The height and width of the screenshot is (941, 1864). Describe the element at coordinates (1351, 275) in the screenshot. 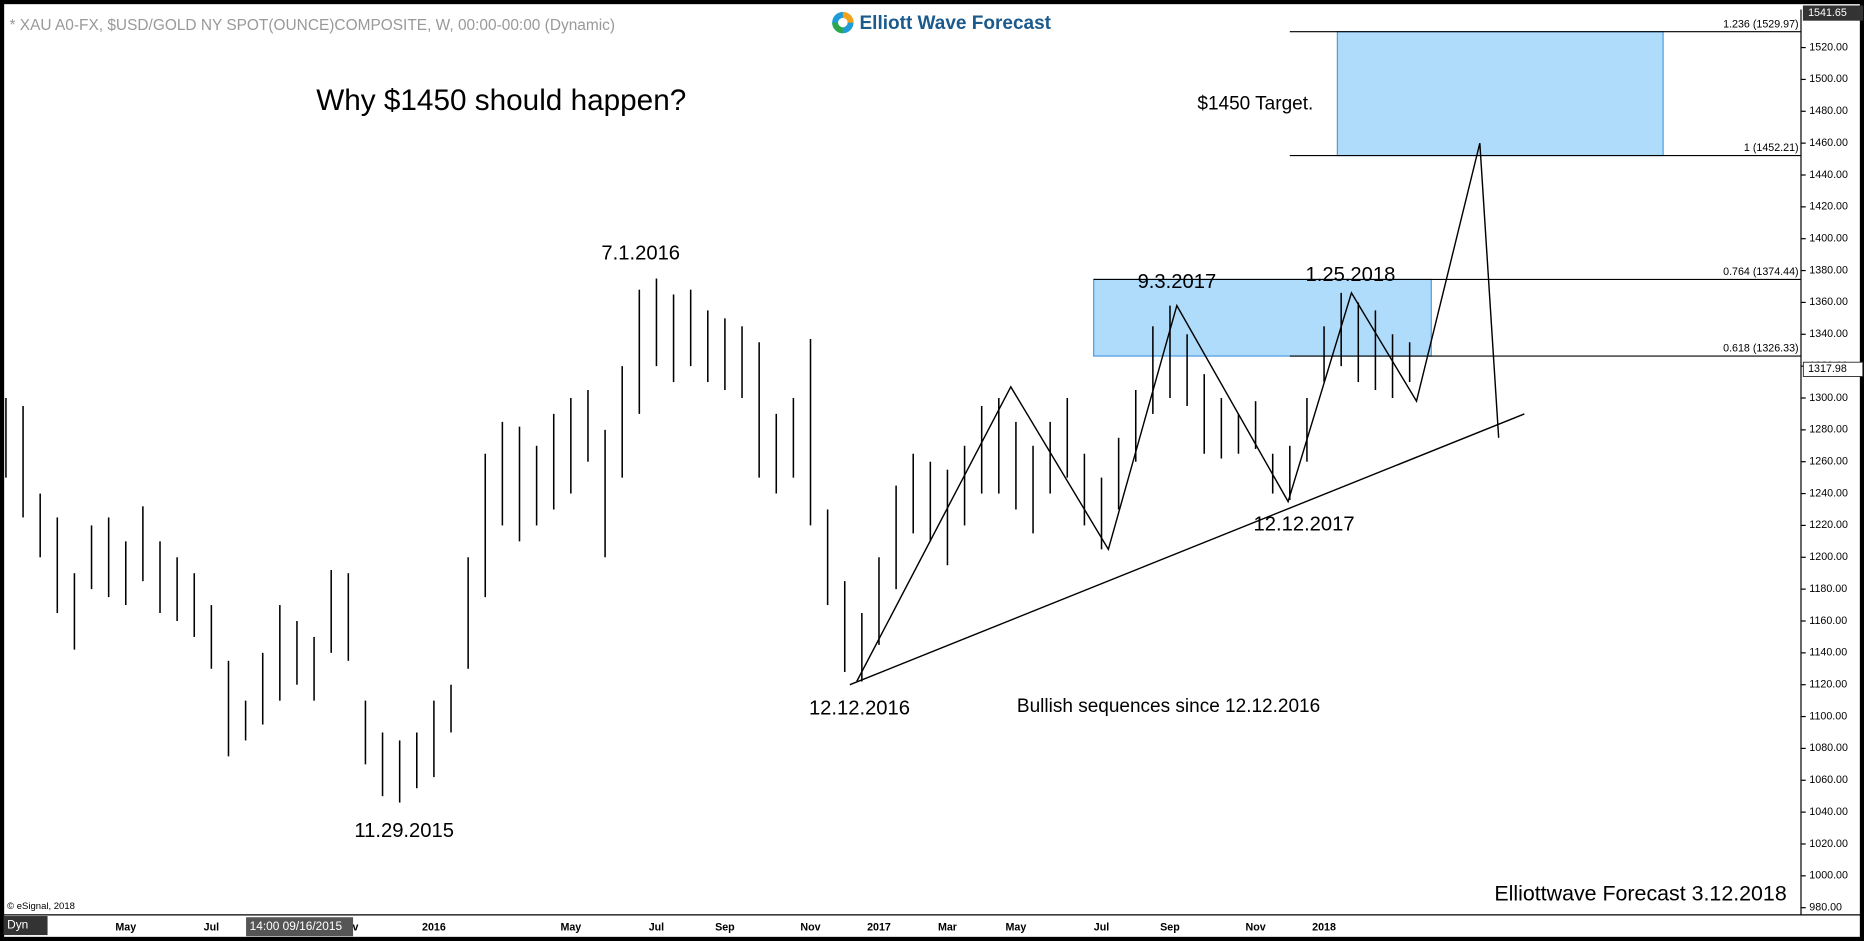

I see `annotation: 1.25.2018` at that location.